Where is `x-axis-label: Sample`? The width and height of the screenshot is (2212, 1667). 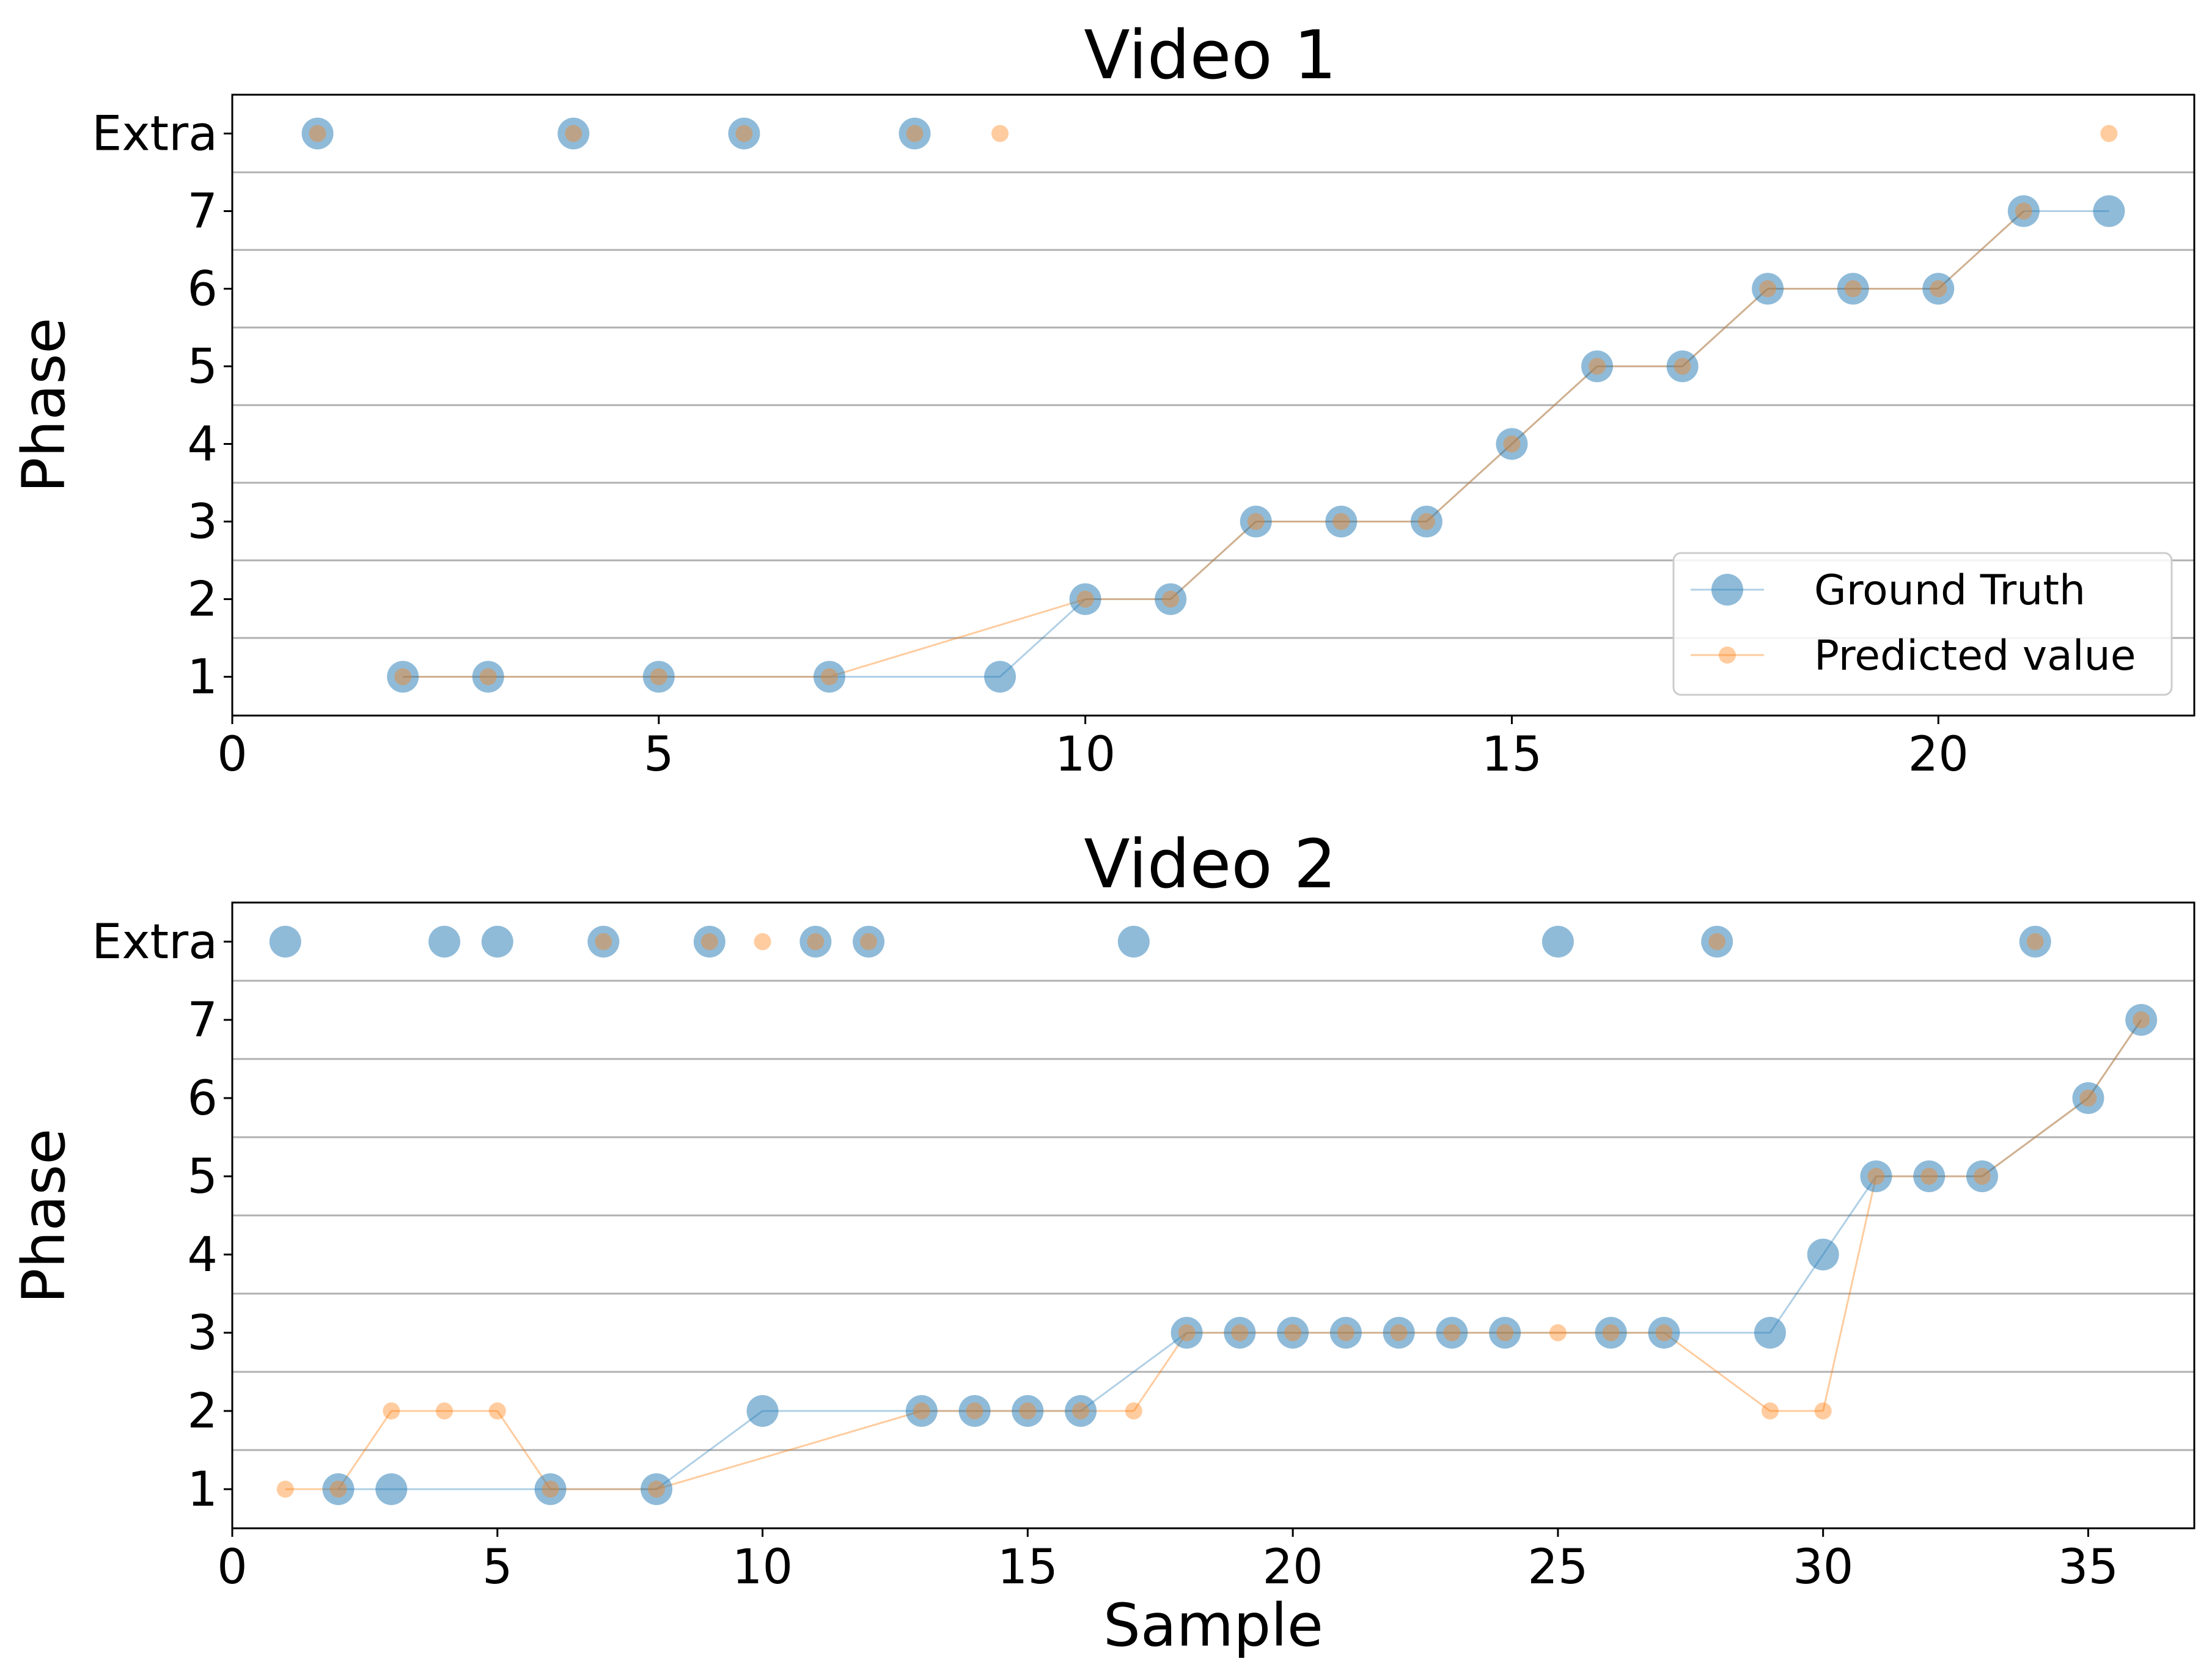
x-axis-label: Sample is located at coordinates (1213, 1626).